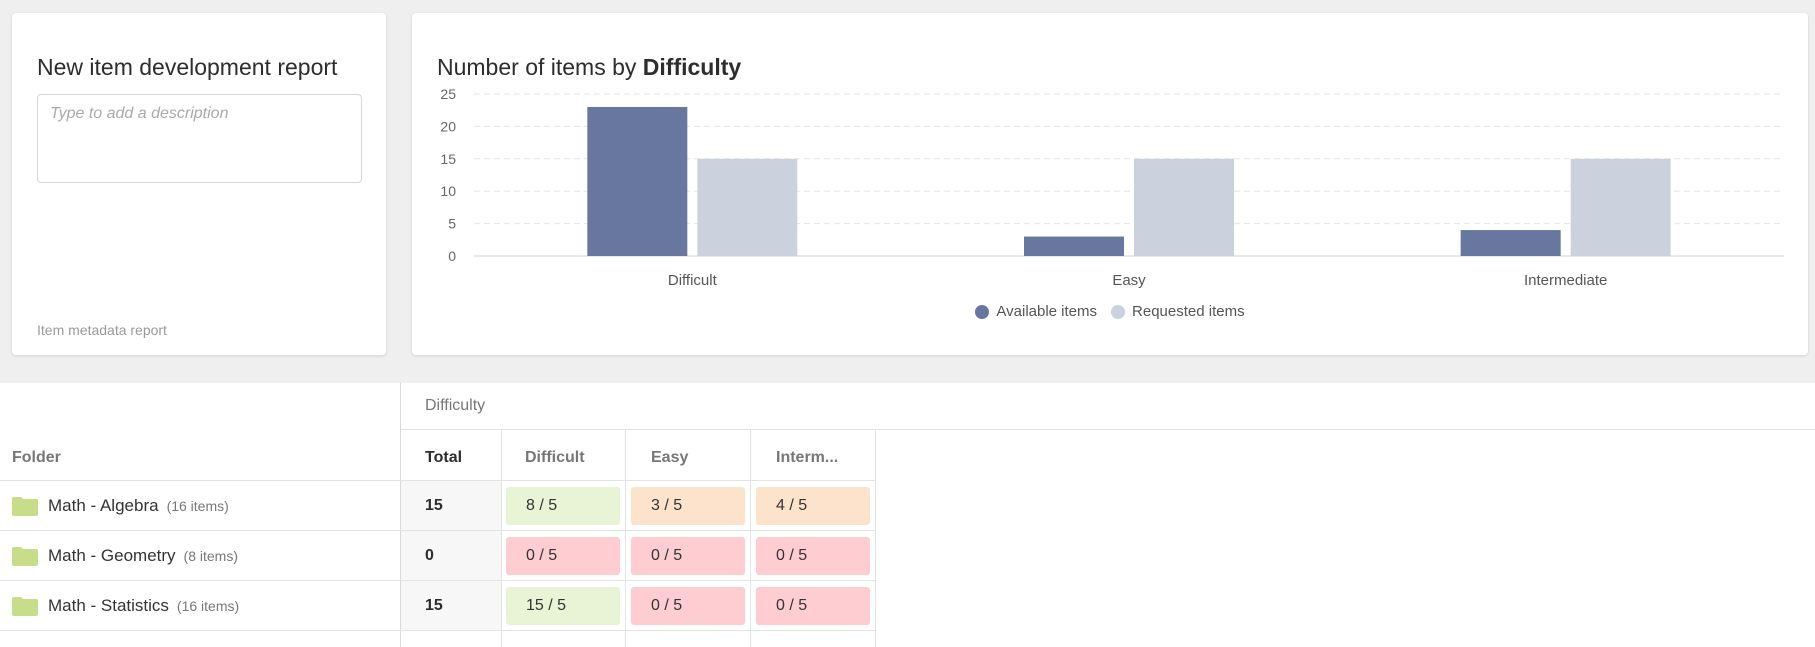  I want to click on legend-dot-available, so click(982, 311).